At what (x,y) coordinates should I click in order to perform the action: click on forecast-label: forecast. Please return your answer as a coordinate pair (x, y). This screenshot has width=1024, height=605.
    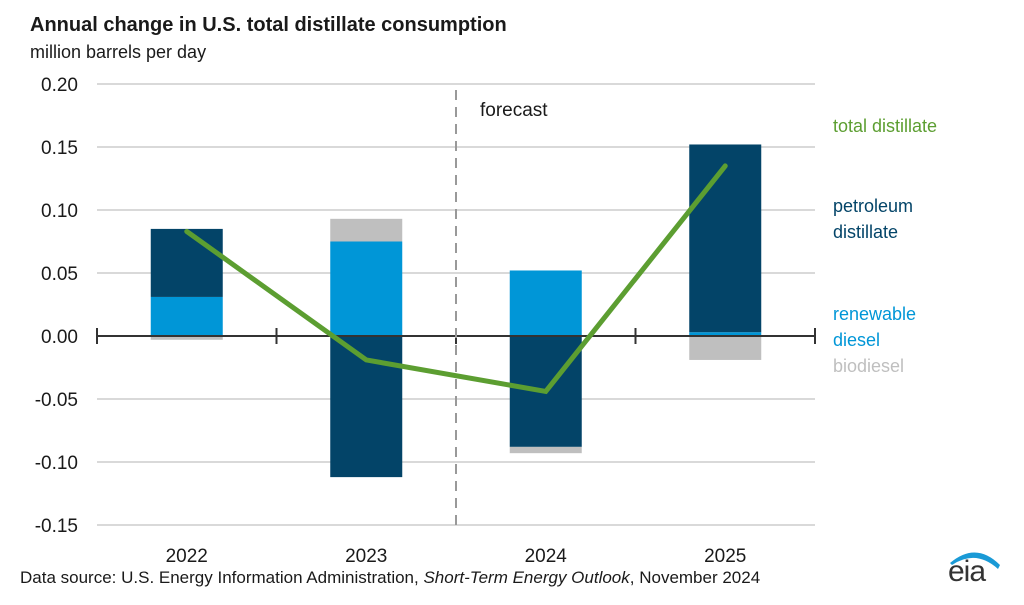
    Looking at the image, I should click on (514, 110).